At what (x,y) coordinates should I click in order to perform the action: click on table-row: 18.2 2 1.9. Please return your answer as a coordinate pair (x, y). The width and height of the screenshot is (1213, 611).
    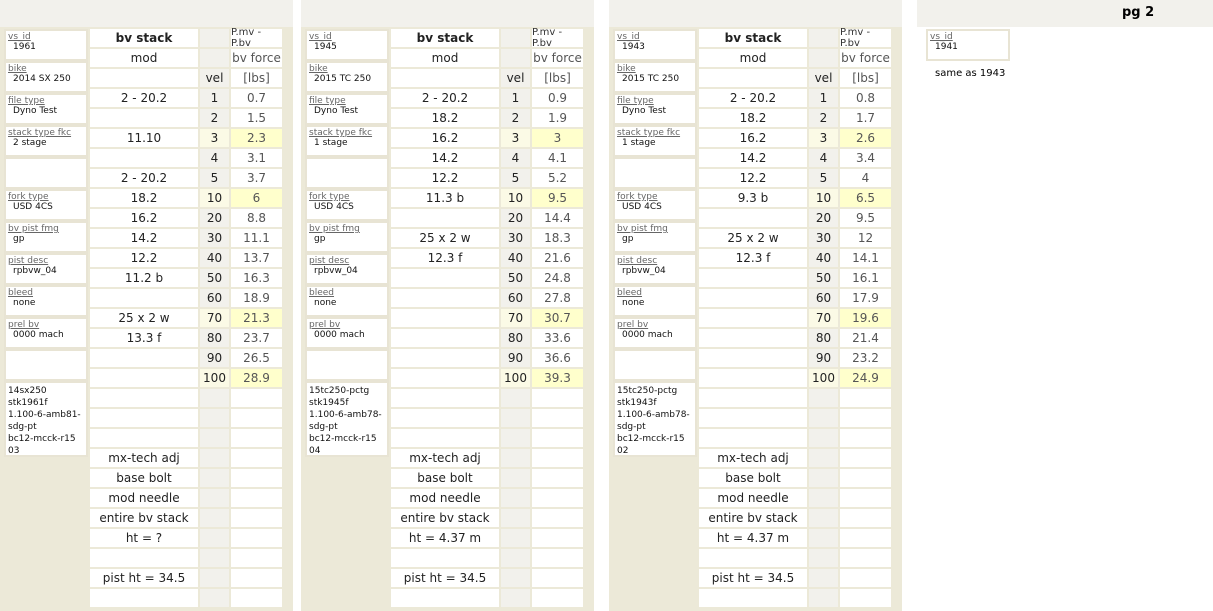
    Looking at the image, I should click on (487, 118).